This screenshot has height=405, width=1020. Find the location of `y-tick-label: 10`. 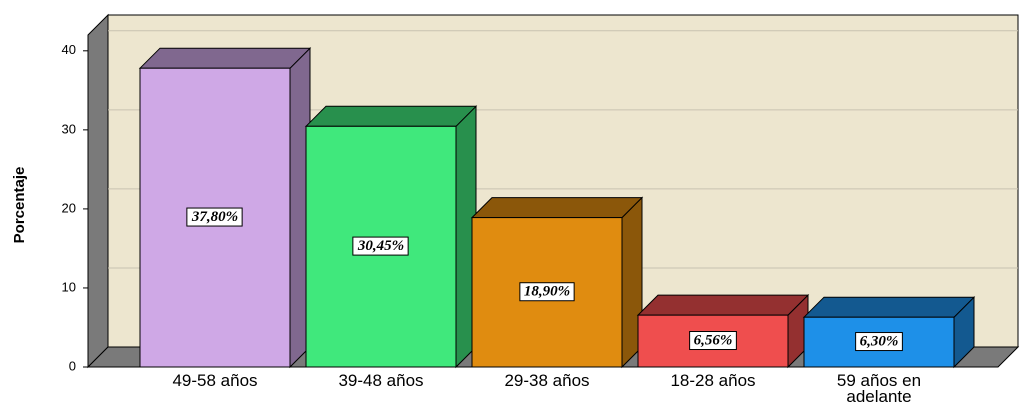

y-tick-label: 10 is located at coordinates (69, 286).